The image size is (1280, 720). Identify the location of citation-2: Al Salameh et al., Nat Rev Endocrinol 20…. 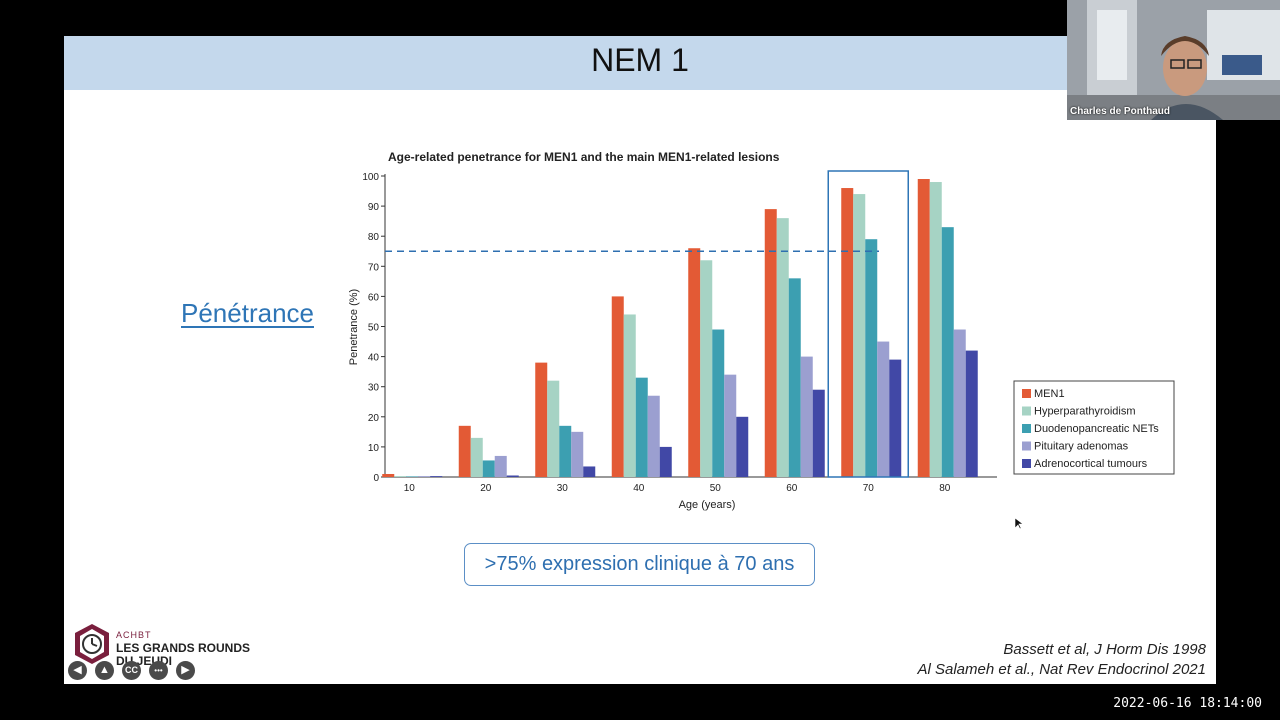
(1062, 669).